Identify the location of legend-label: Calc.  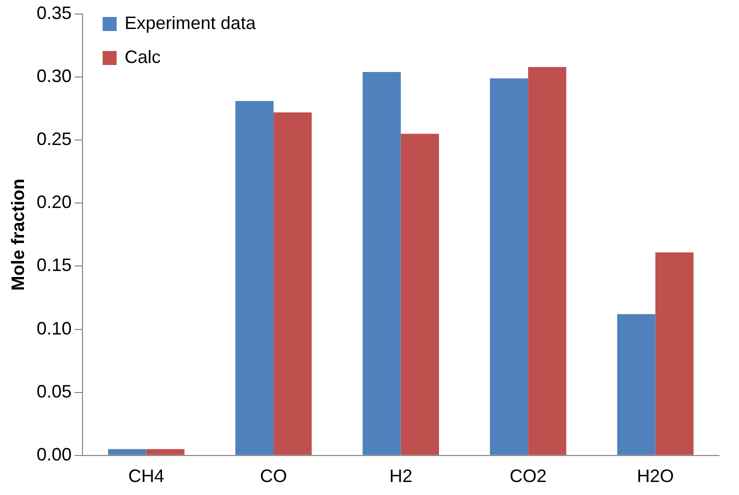
(142, 56).